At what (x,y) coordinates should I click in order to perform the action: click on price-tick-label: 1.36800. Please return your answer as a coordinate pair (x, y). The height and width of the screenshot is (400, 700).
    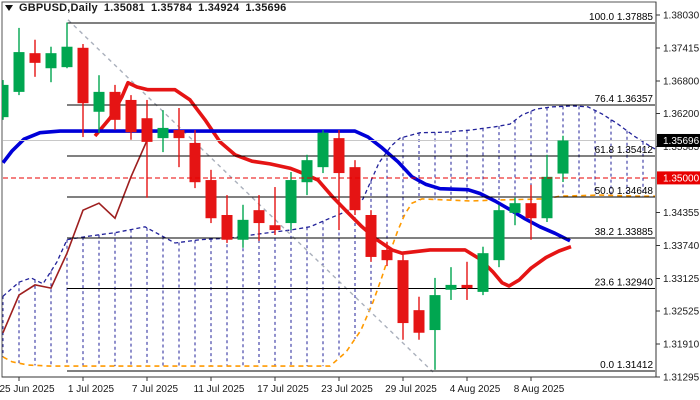
    Looking at the image, I should click on (681, 82).